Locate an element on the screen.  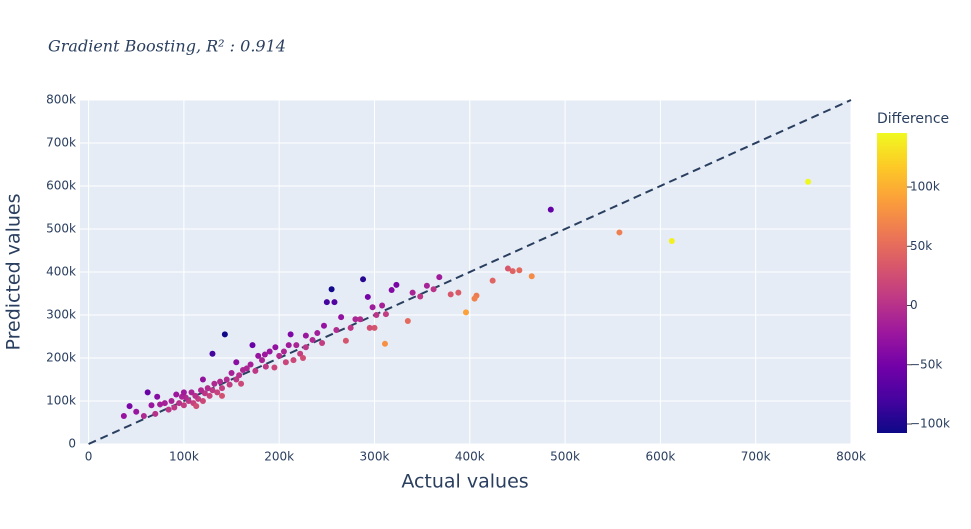
x-tick-label: 600k is located at coordinates (660, 457).